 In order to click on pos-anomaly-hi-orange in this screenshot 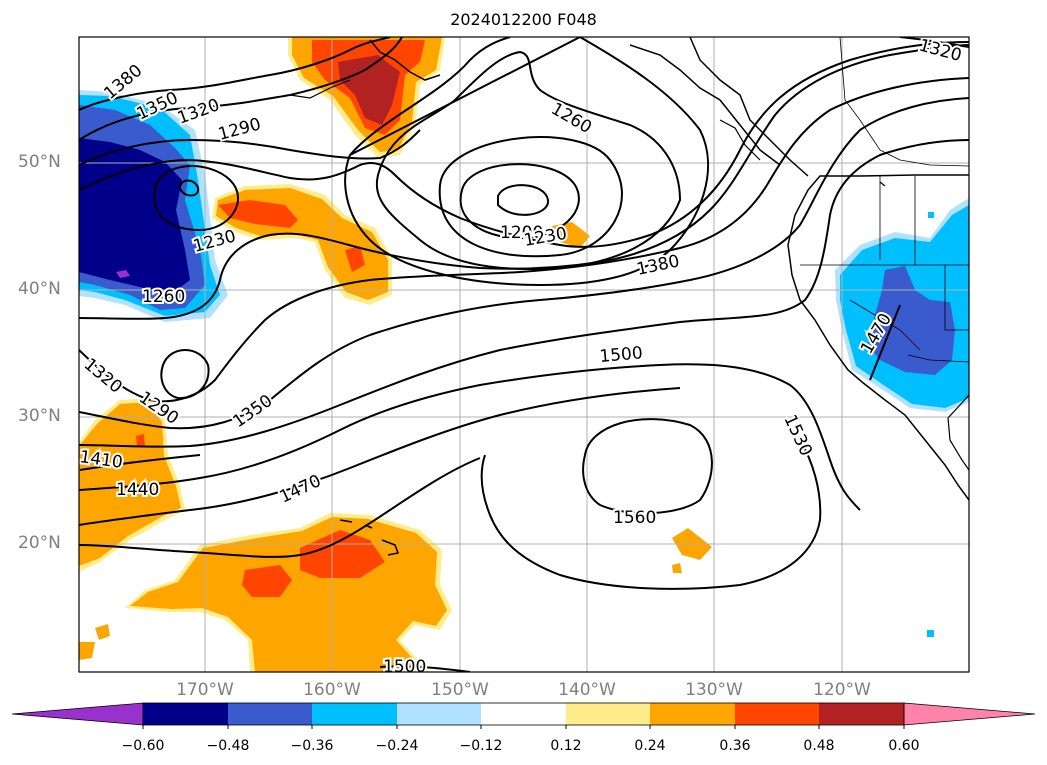, I will do `click(288, 594)`.